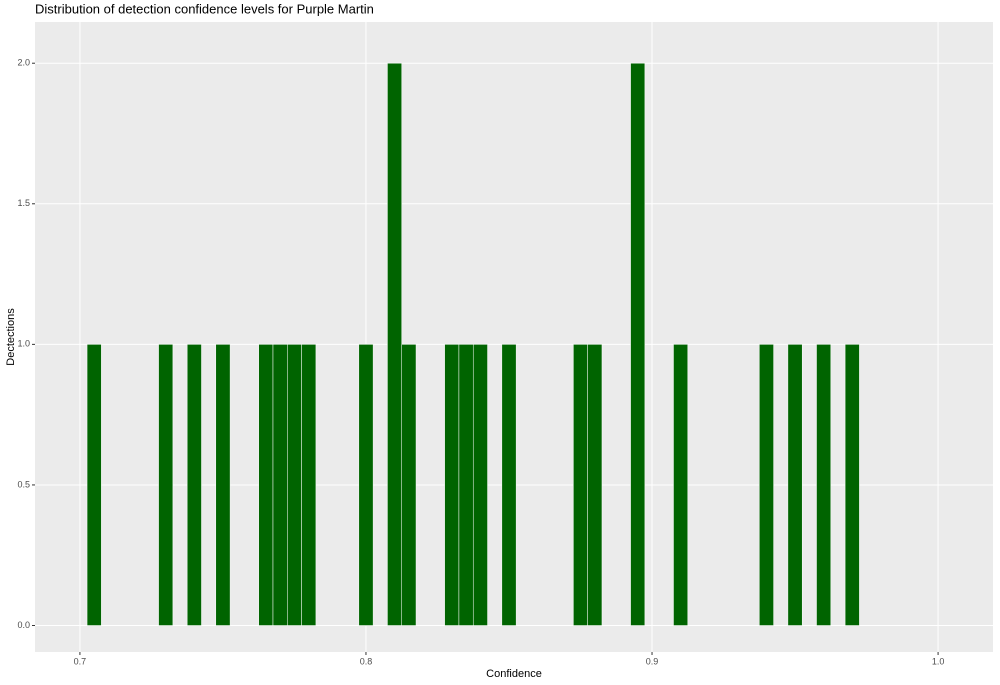 The width and height of the screenshot is (1000, 685). I want to click on x-tick-label: 0.8, so click(366, 661).